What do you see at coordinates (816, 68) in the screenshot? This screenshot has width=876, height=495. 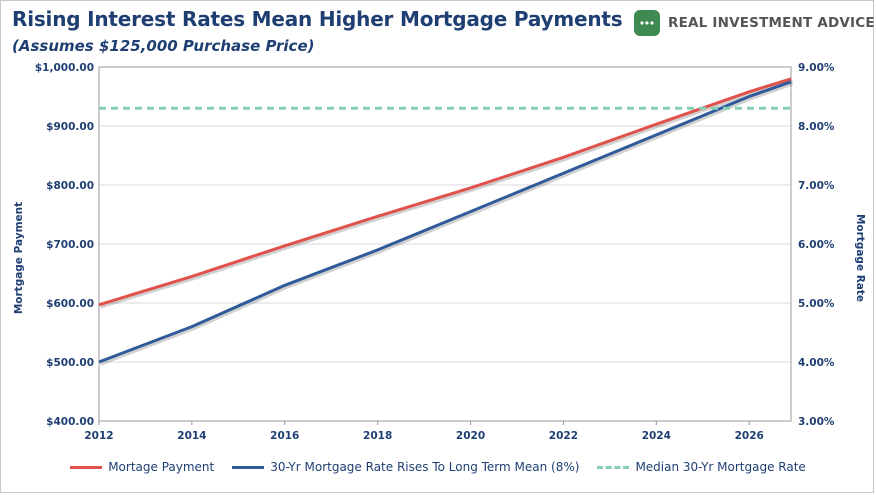 I see `y-right-tick-label: 9.00%` at bounding box center [816, 68].